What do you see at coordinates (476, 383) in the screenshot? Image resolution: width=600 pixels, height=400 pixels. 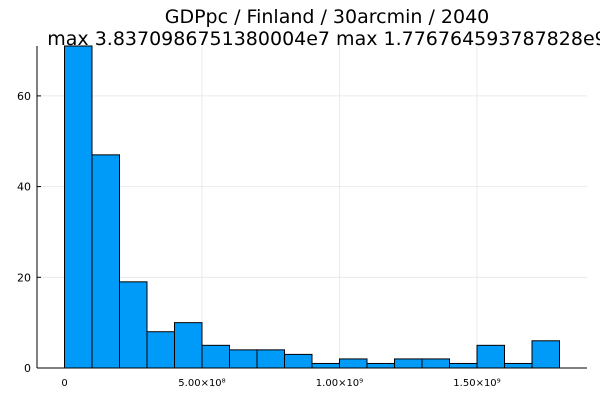 I see `x-tick-label-3: 1.50×10⁹` at bounding box center [476, 383].